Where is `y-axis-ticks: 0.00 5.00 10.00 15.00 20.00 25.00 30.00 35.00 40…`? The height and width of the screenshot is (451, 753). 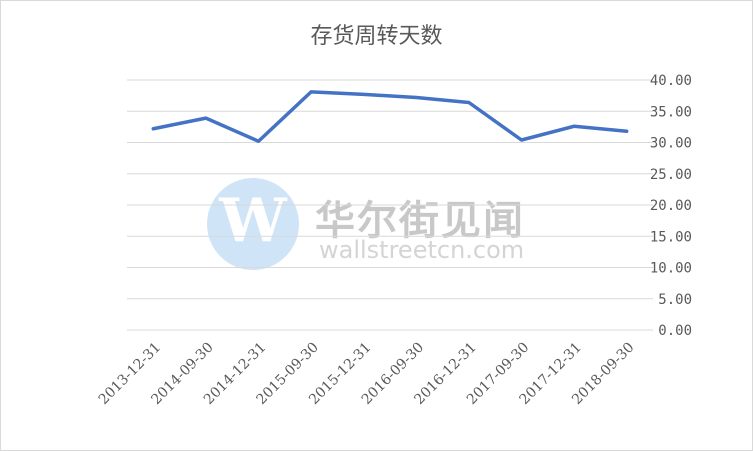
y-axis-ticks: 0.00 5.00 10.00 15.00 20.00 25.00 30.00 35.00 40… is located at coordinates (671, 206).